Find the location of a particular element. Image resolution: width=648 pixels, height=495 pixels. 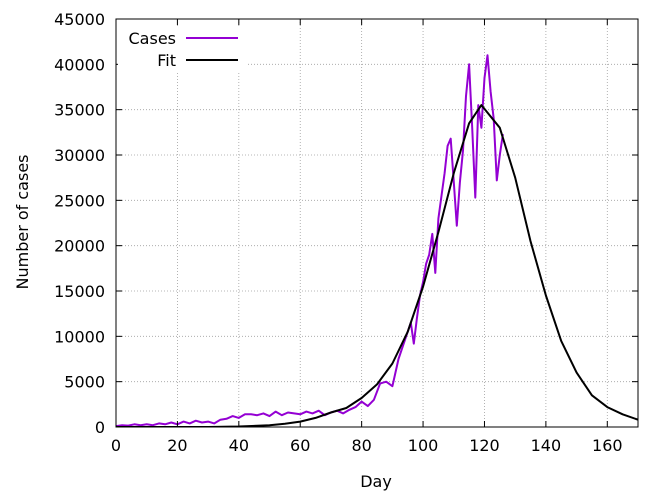

legend-background is located at coordinates (182, 49).